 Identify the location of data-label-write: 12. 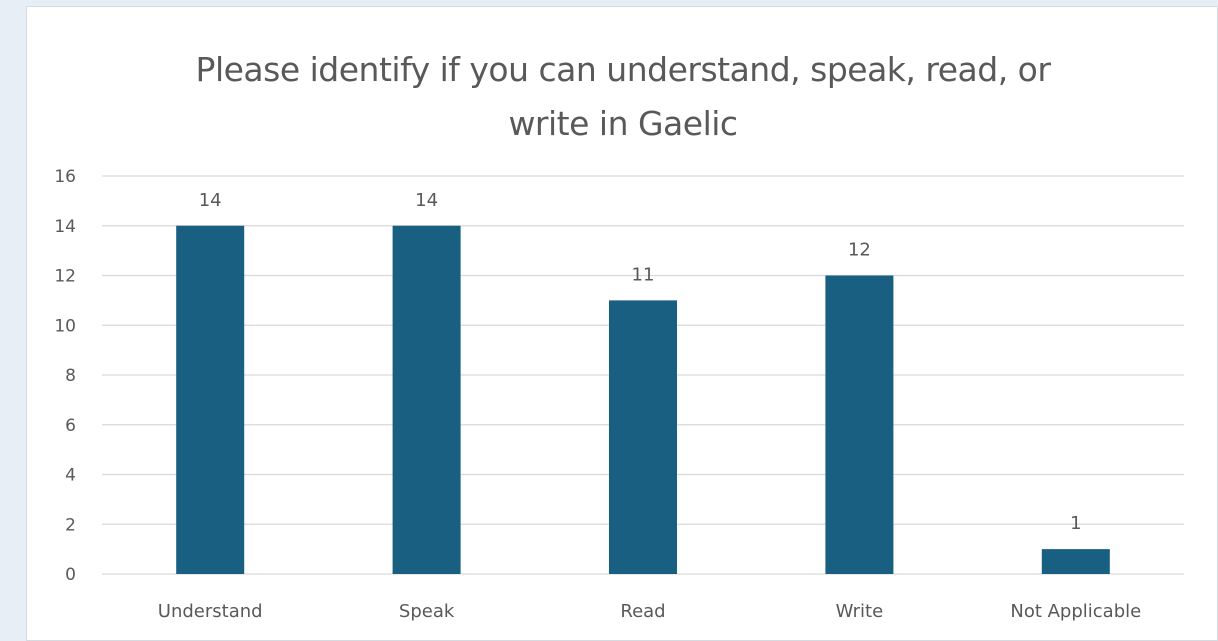
(859, 250).